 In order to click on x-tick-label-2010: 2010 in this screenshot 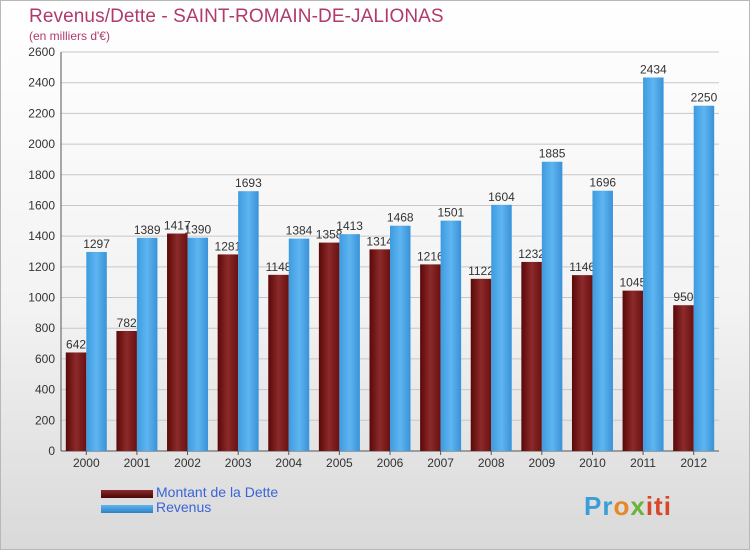, I will do `click(592, 463)`.